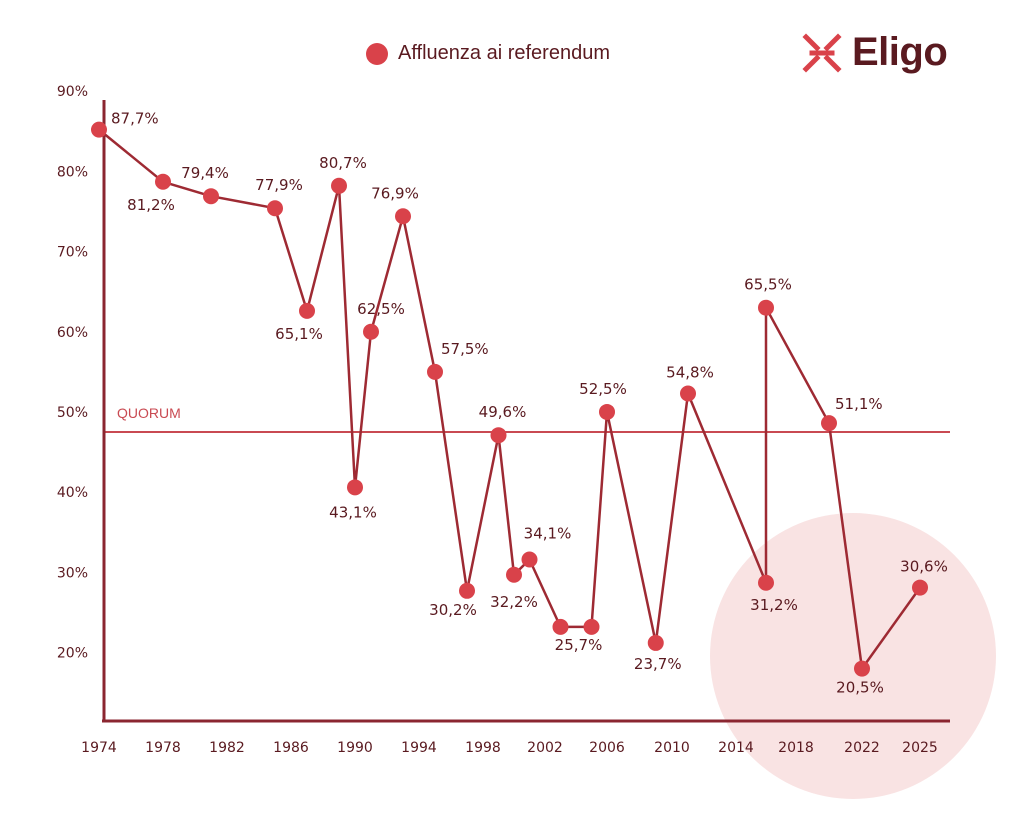 Image resolution: width=1024 pixels, height=832 pixels. Describe the element at coordinates (99, 748) in the screenshot. I see `x-tick-label: 1974` at that location.